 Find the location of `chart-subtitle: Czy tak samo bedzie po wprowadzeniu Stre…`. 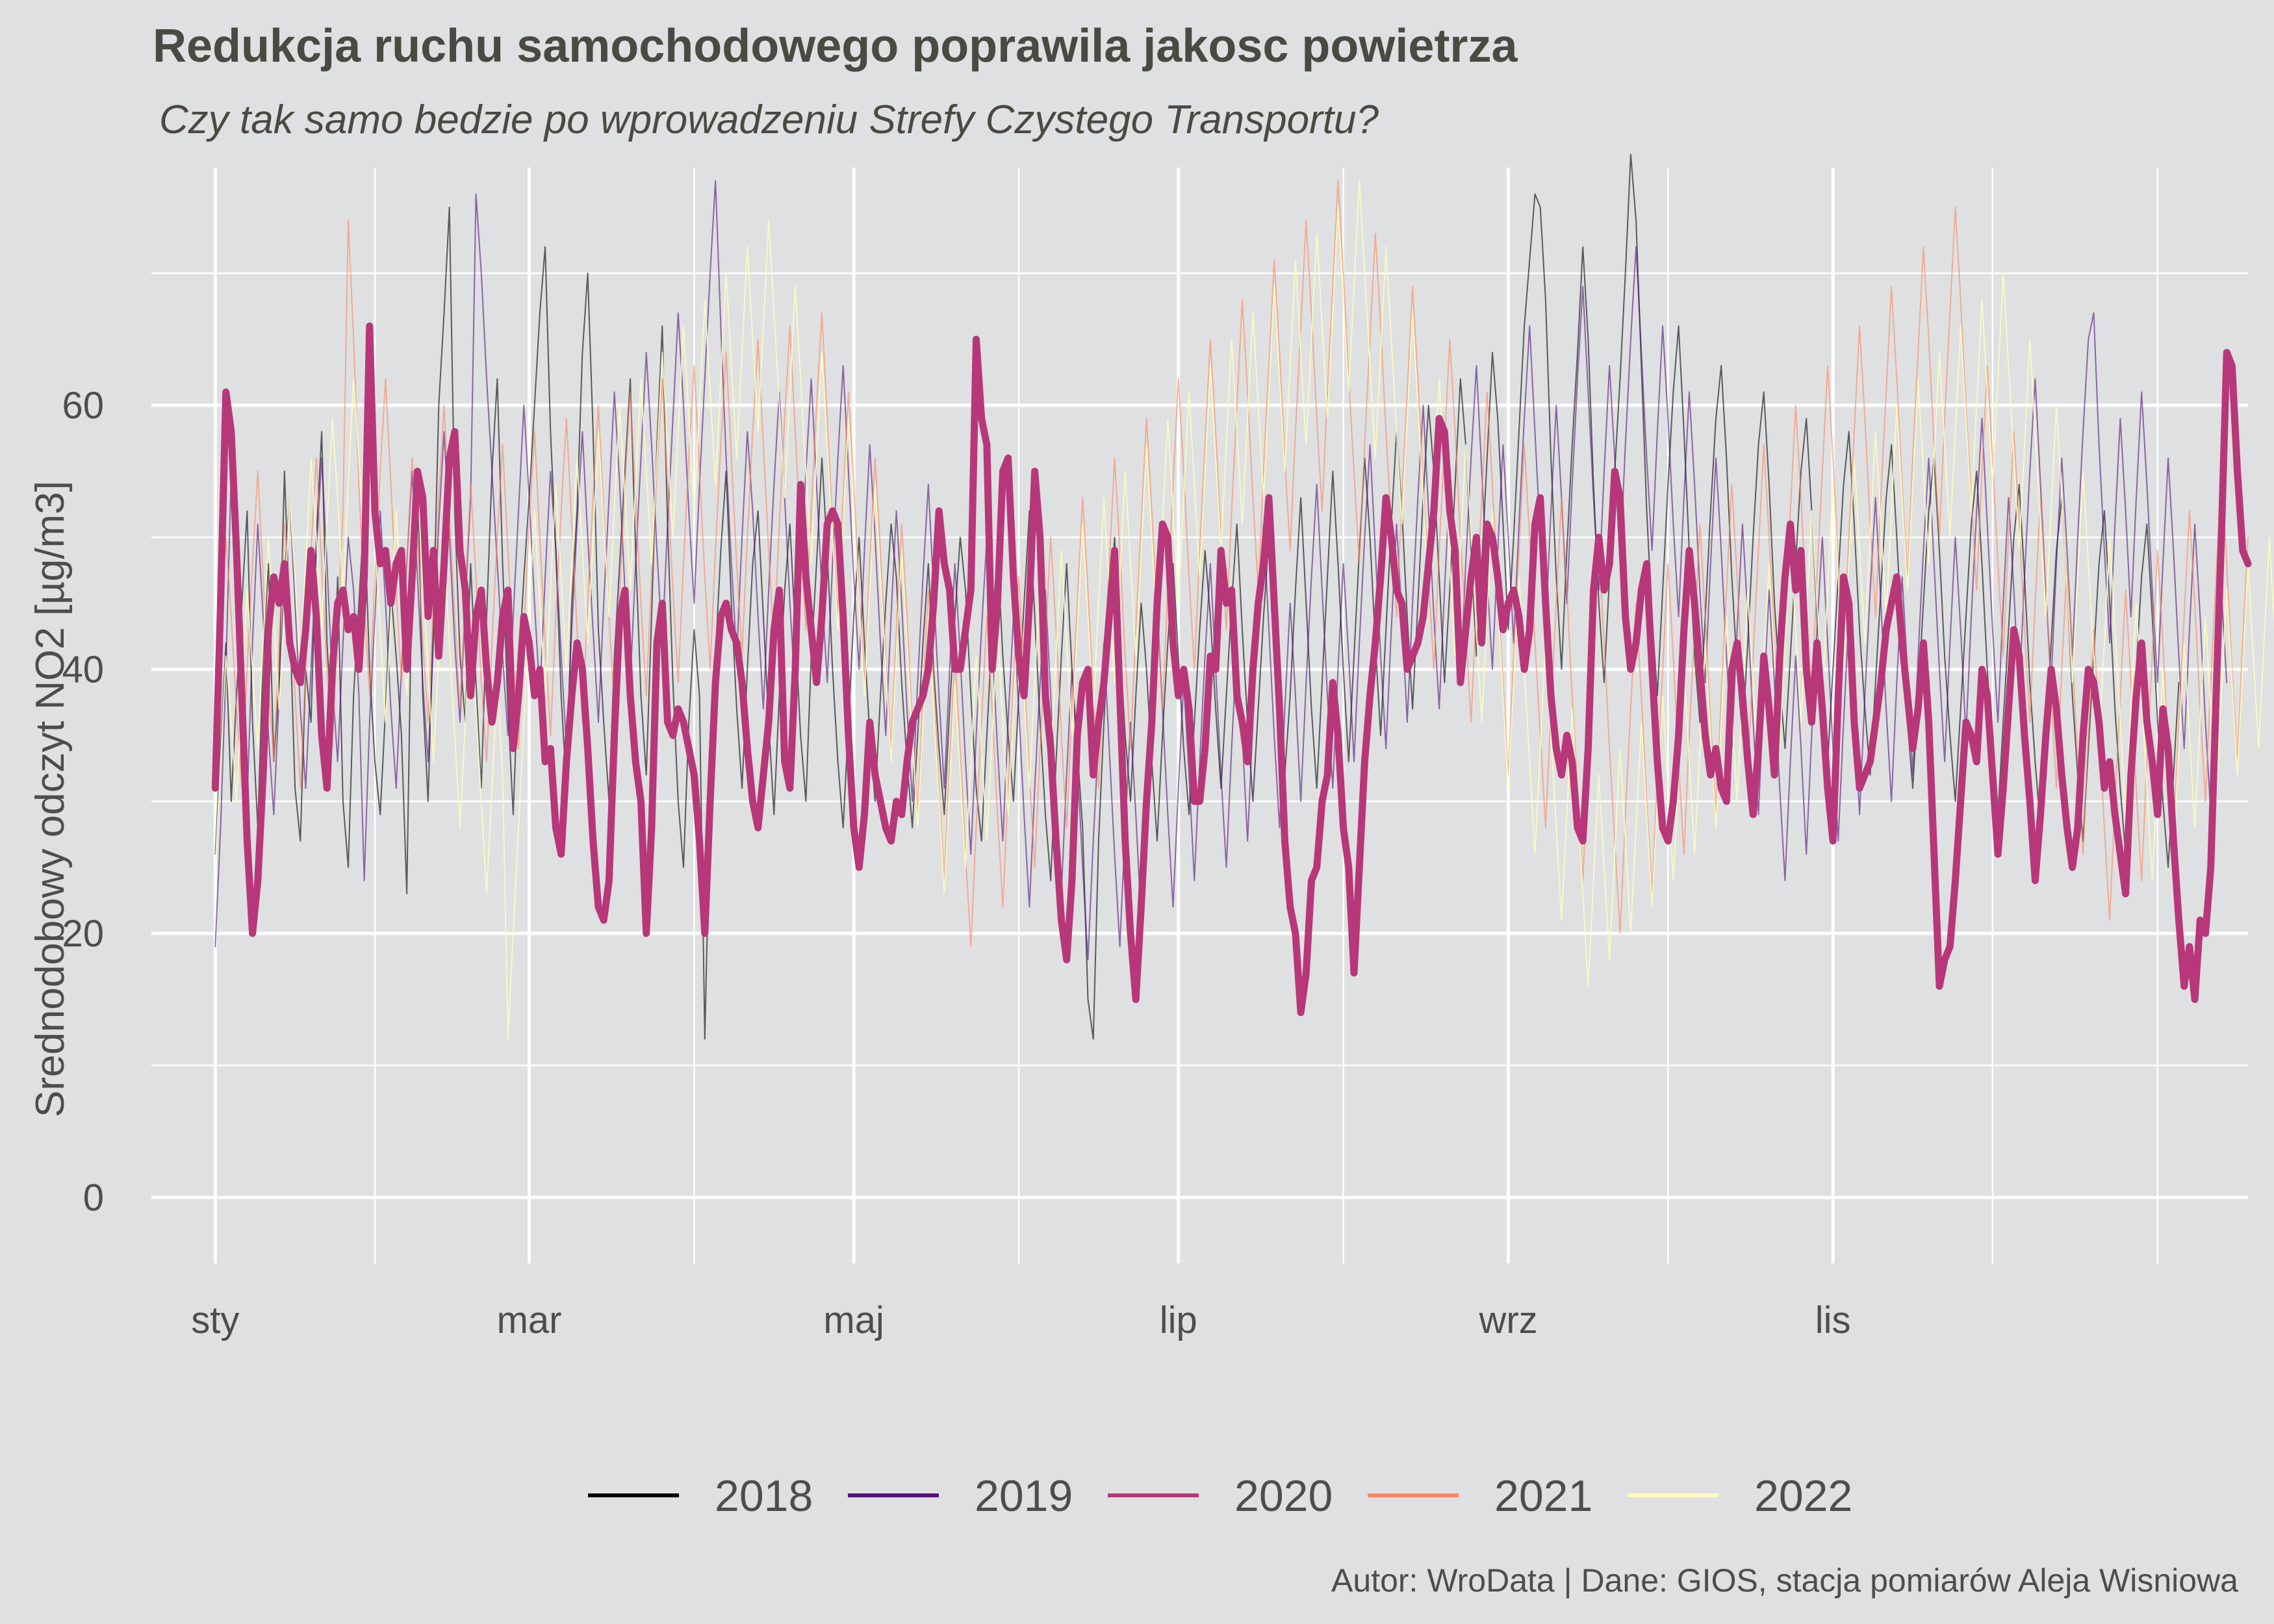

chart-subtitle: Czy tak samo bedzie po wprowadzeniu Stre… is located at coordinates (769, 119).